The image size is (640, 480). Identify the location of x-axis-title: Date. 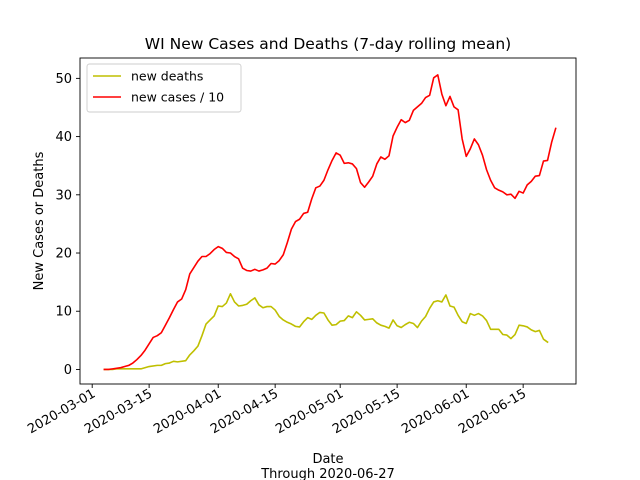
(327, 459).